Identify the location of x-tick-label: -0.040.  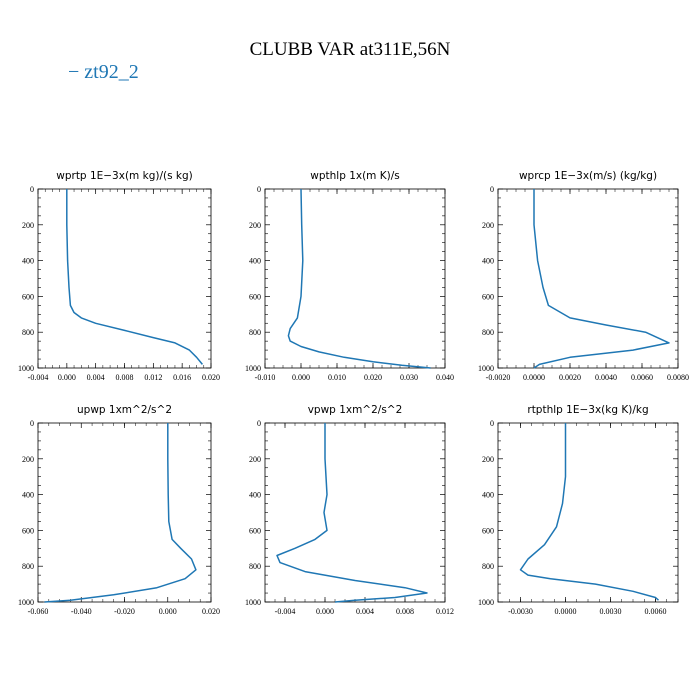
(81, 611).